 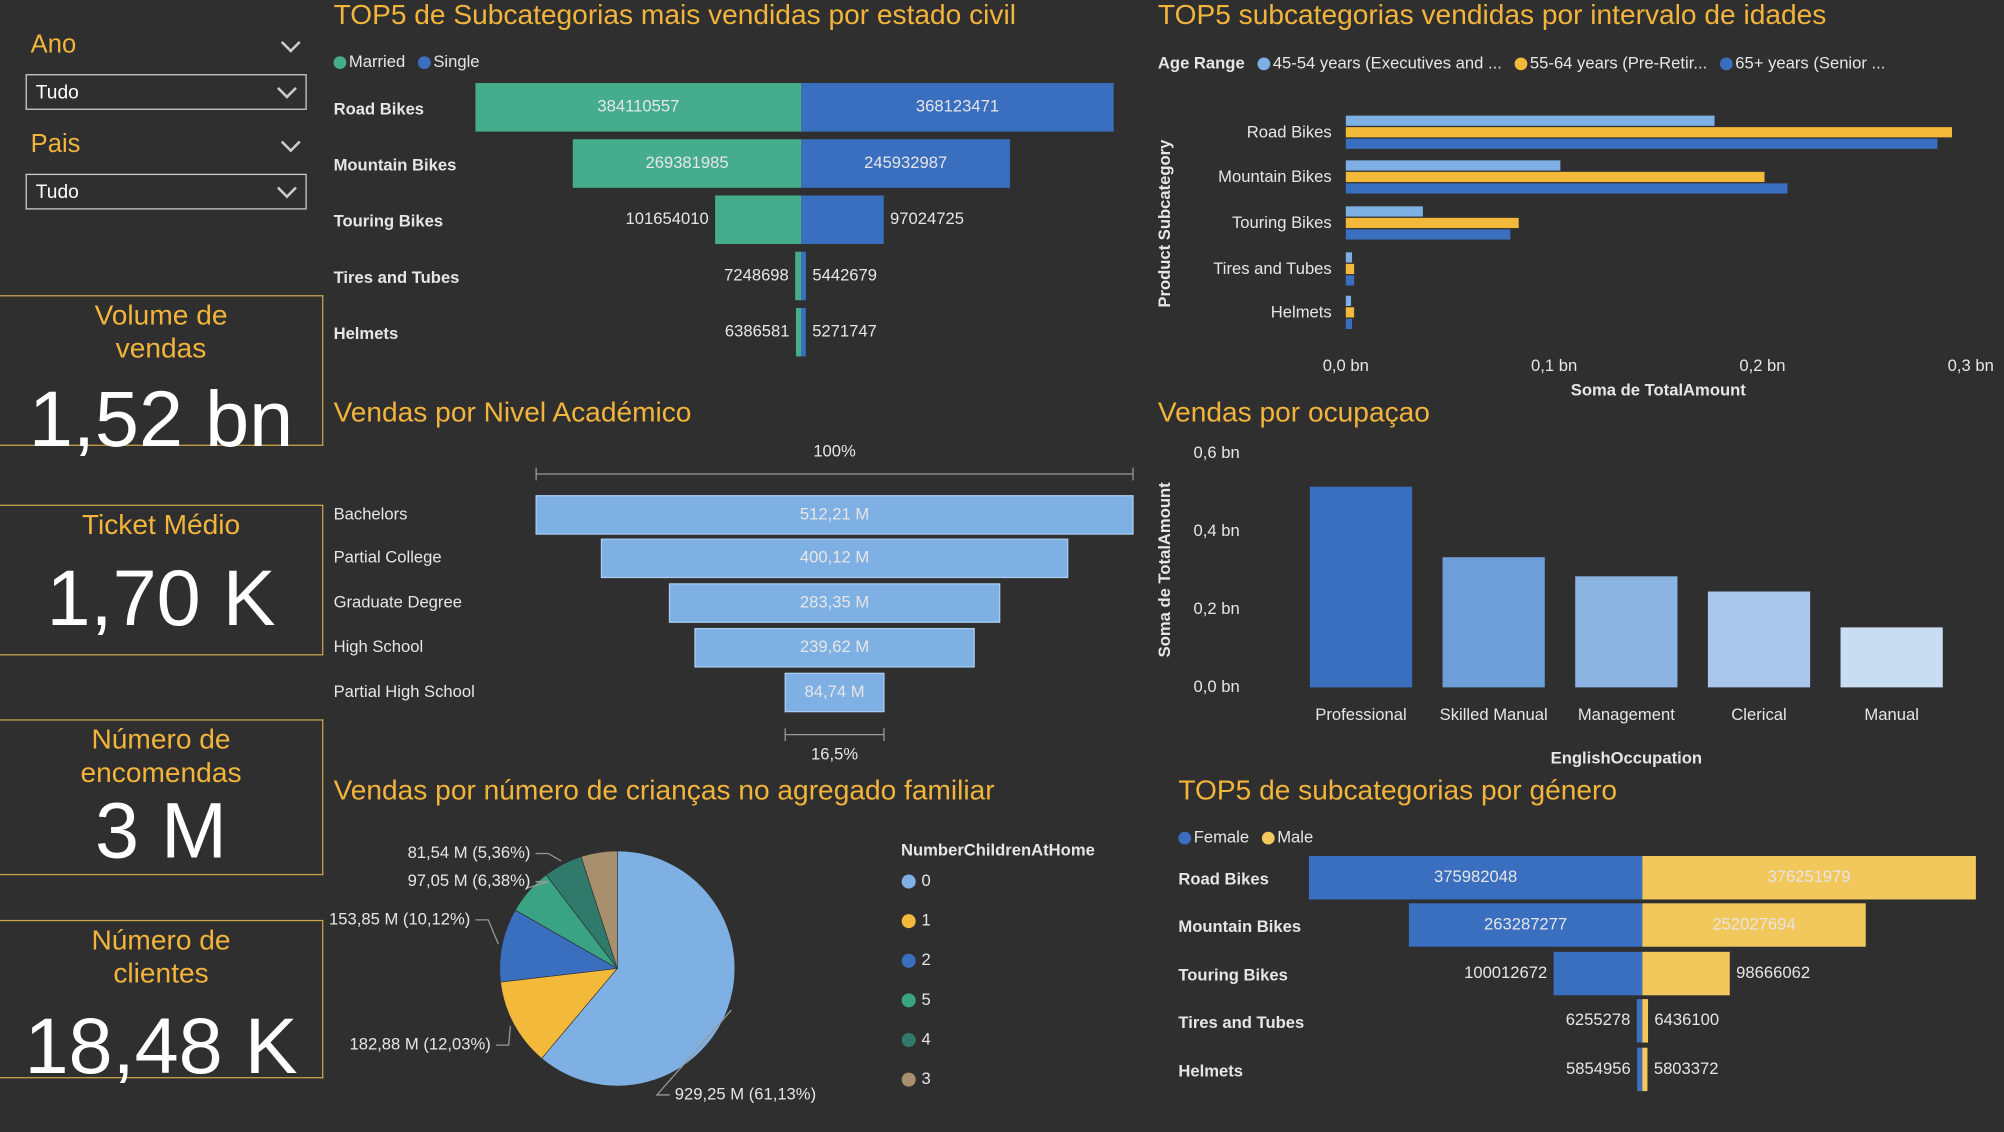 I want to click on data-label: 929,25 M (61,13%), so click(x=745, y=1093).